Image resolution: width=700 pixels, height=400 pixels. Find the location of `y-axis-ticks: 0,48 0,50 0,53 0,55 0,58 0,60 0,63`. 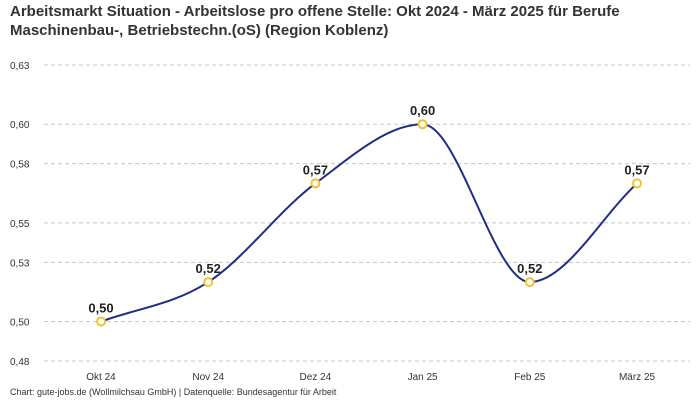

y-axis-ticks: 0,48 0,50 0,53 0,55 0,58 0,60 0,63 is located at coordinates (20, 214).